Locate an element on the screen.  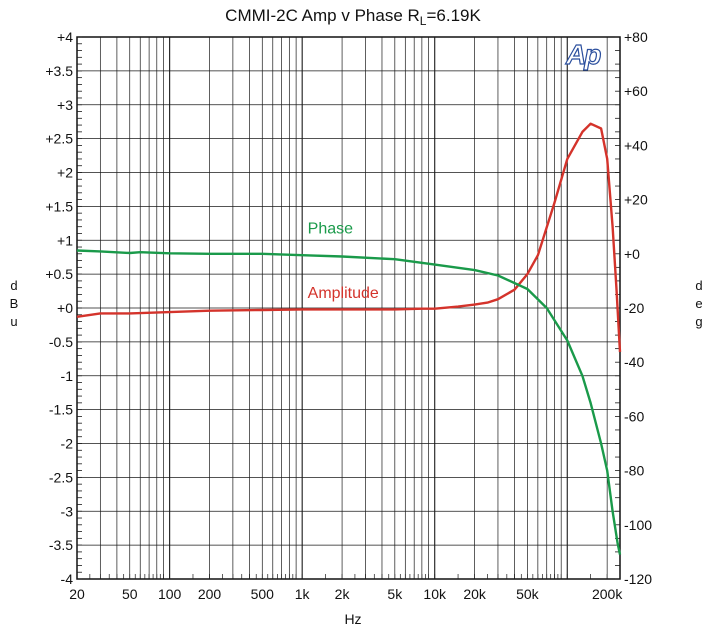
y-right-tick-label: -20 is located at coordinates (634, 308).